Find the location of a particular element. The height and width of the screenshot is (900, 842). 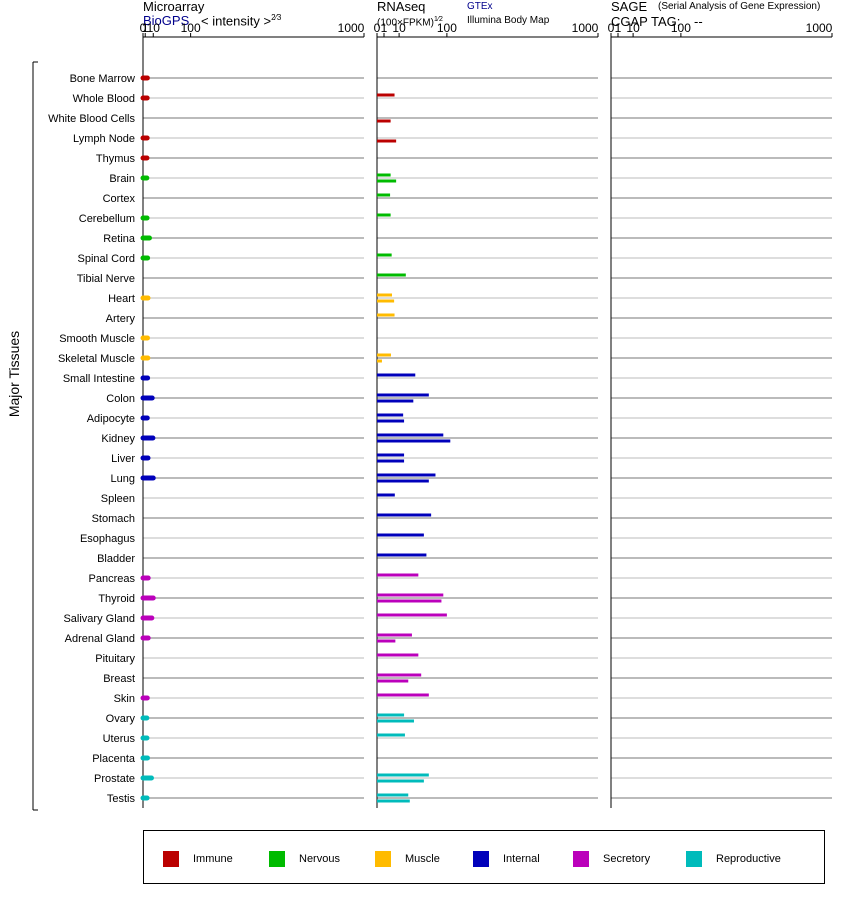

tissue-label: White Blood Cells is located at coordinates (91, 119).